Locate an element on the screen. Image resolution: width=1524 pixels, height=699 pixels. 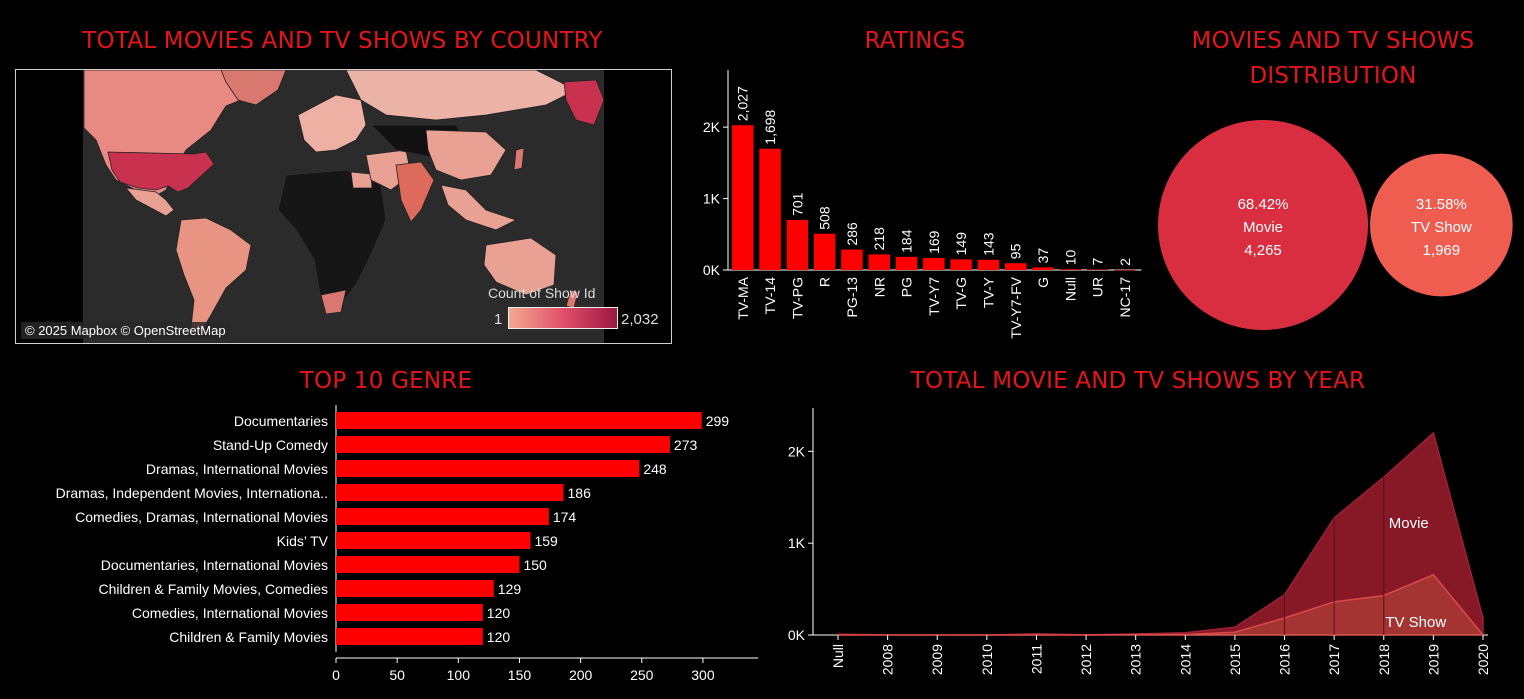
distribution-bubble-chart: 68.42% Movie 4,265 31.58% TV Show 1,969 is located at coordinates (1335, 225).